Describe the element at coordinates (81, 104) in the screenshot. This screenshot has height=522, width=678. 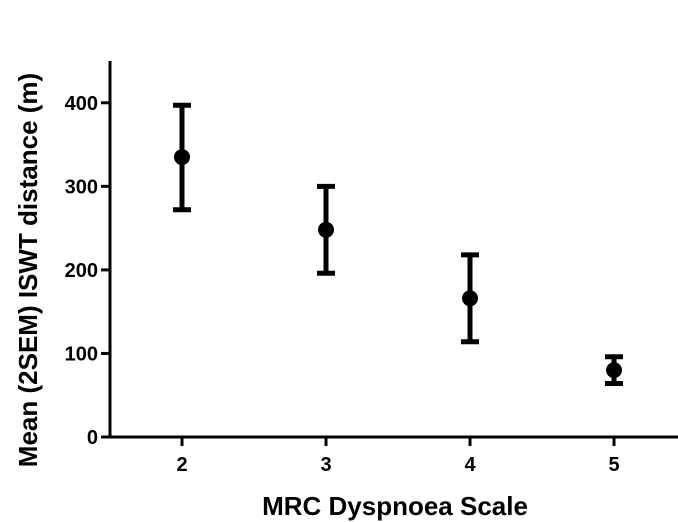
I see `y-tick-label: 400` at that location.